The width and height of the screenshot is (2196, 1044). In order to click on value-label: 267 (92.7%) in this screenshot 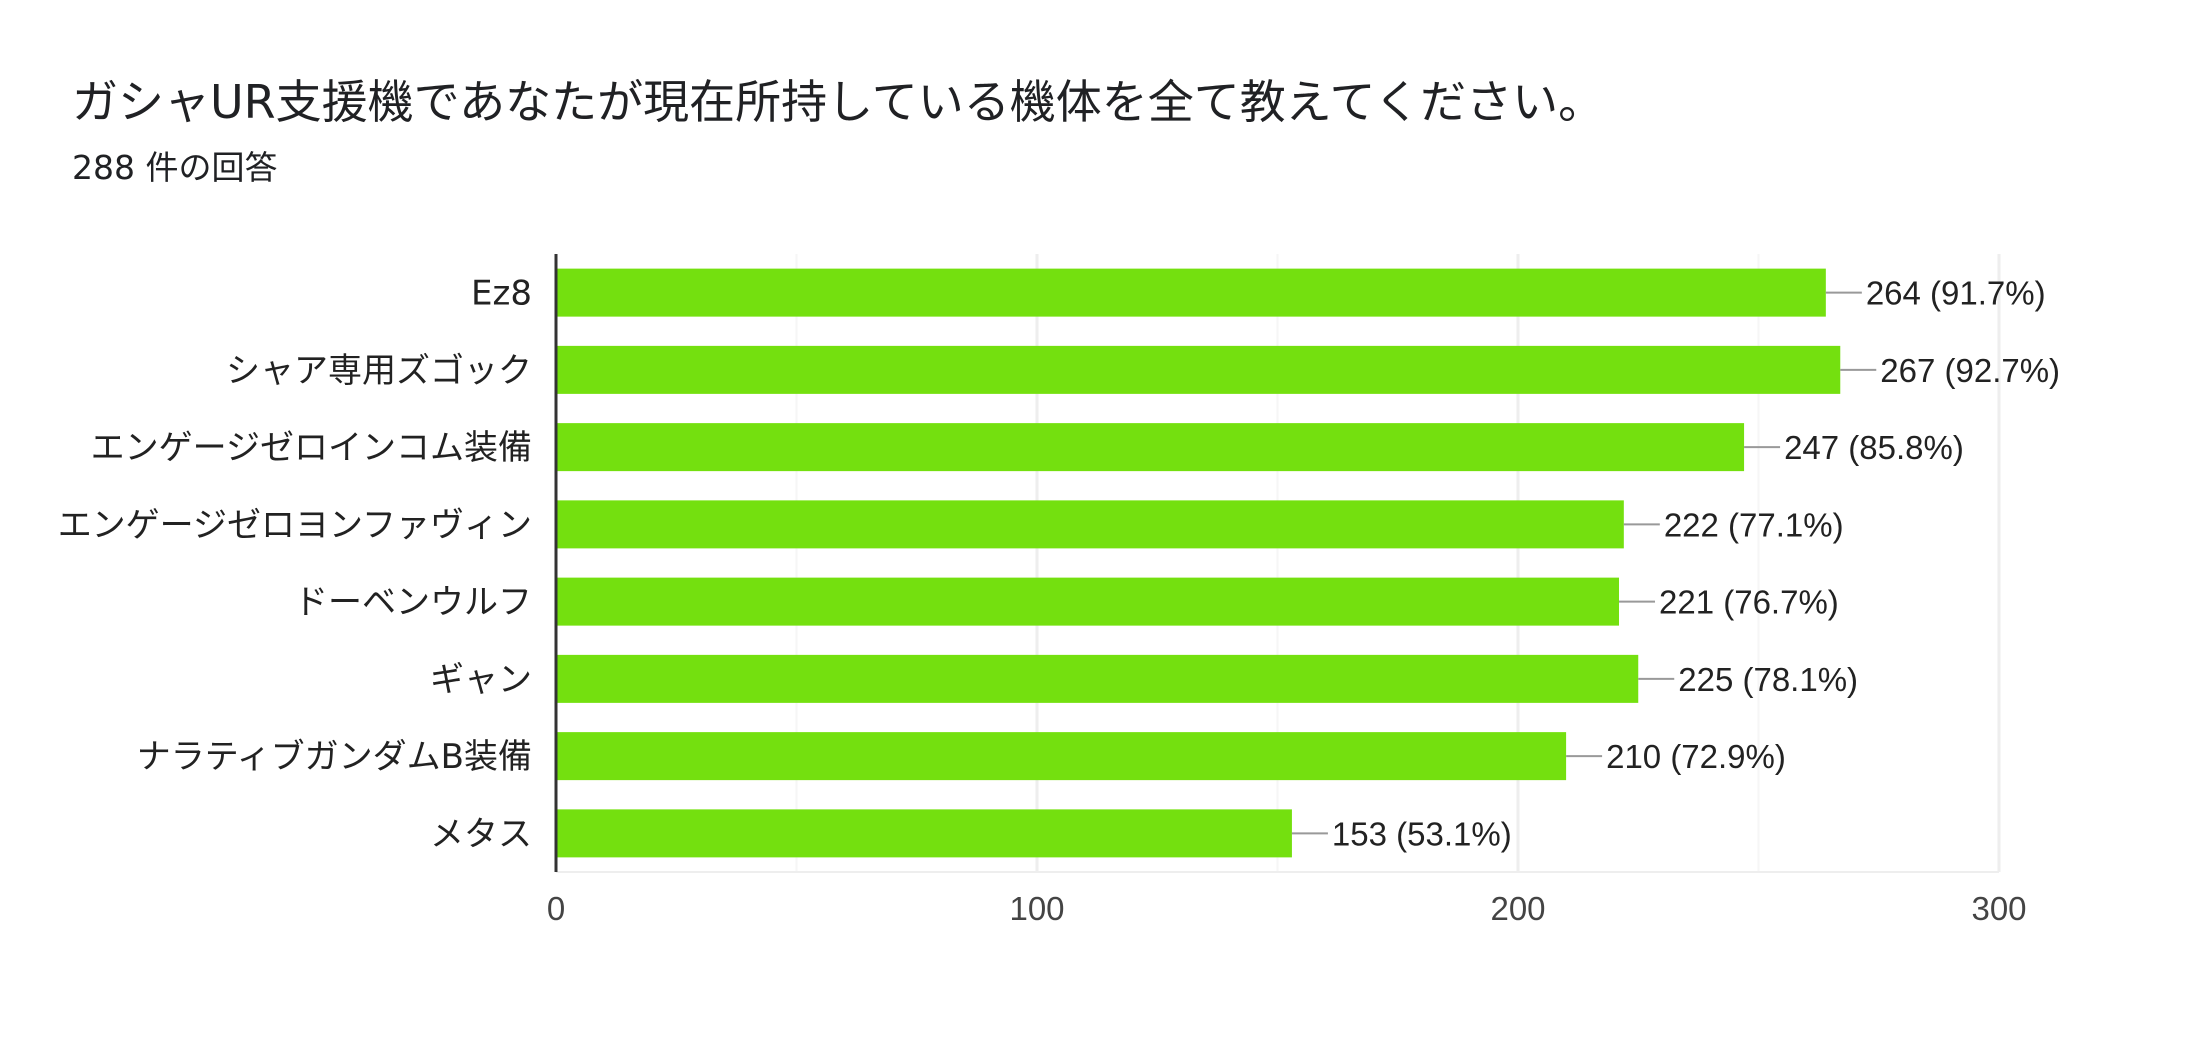, I will do `click(1970, 370)`.